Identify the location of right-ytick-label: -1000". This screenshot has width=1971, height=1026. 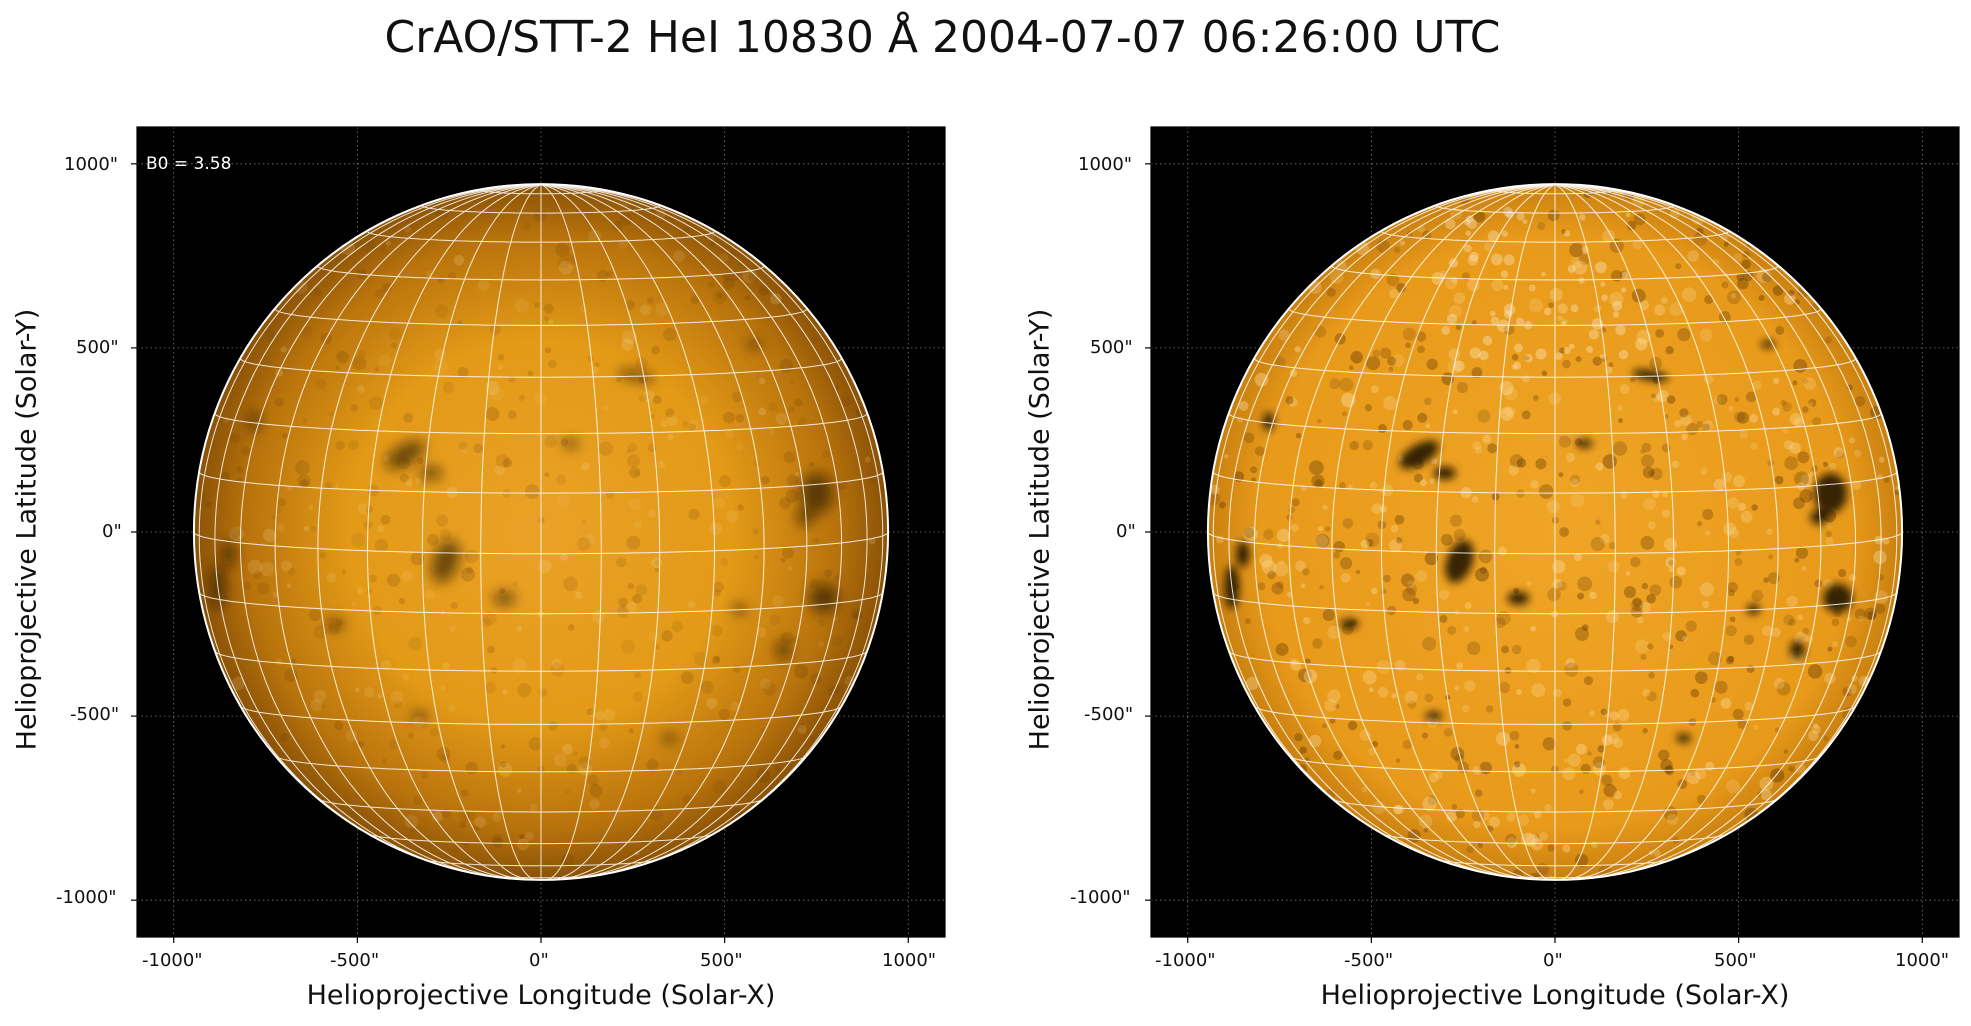
(1100, 897).